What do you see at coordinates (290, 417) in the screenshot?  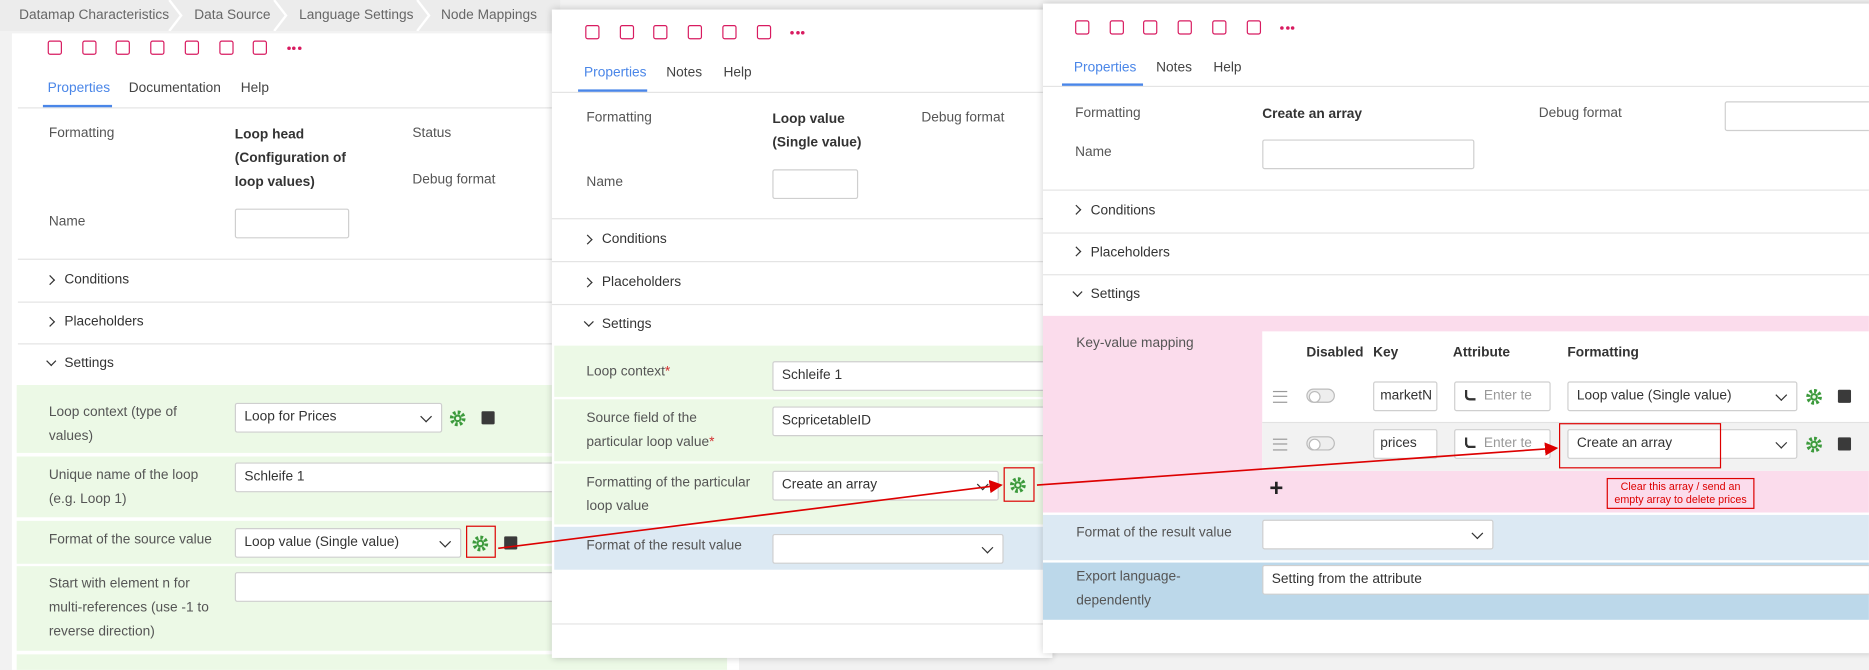 I see `select-value: Loop for Prices` at bounding box center [290, 417].